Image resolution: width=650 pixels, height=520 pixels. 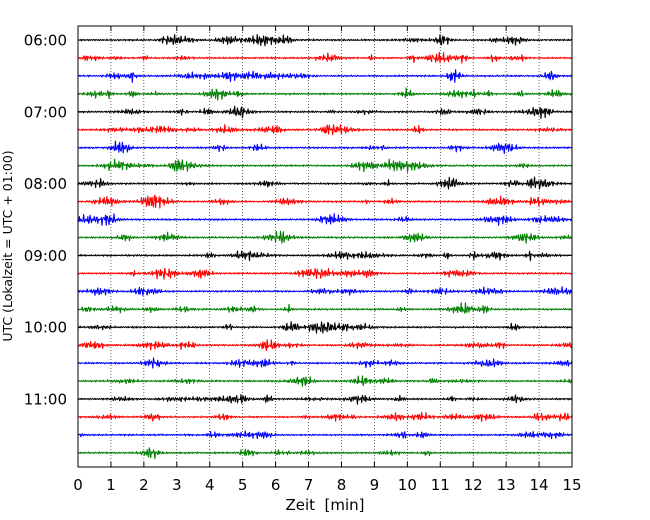 I want to click on y-tick-label: 07:00, so click(x=45, y=112).